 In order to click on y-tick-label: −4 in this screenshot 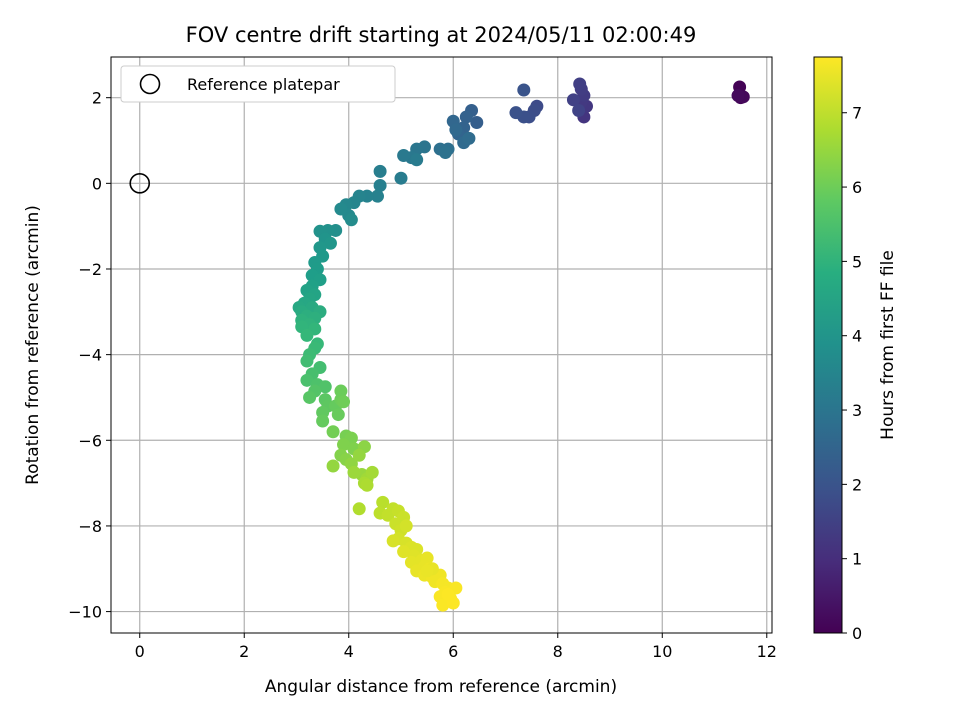, I will do `click(90, 355)`.